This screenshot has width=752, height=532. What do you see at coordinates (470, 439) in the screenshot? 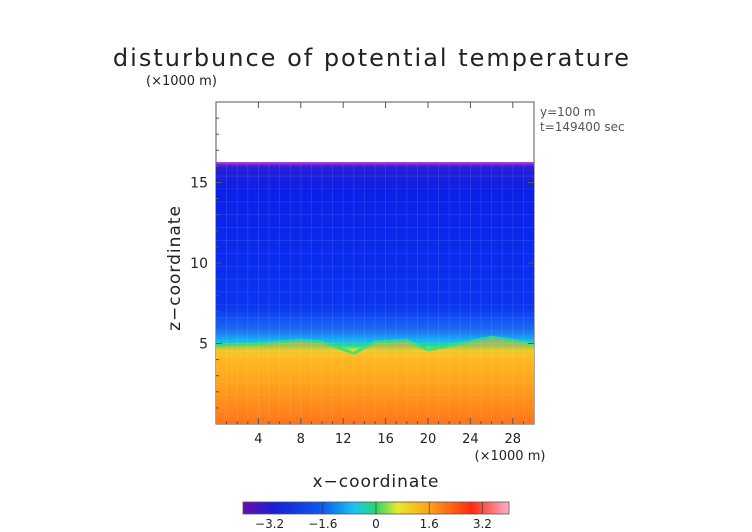
I see `x-tick-label: 24` at bounding box center [470, 439].